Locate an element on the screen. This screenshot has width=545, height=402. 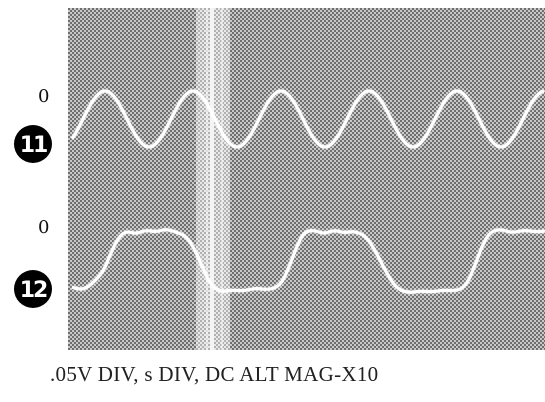
badge-11: 11 is located at coordinates (33, 144).